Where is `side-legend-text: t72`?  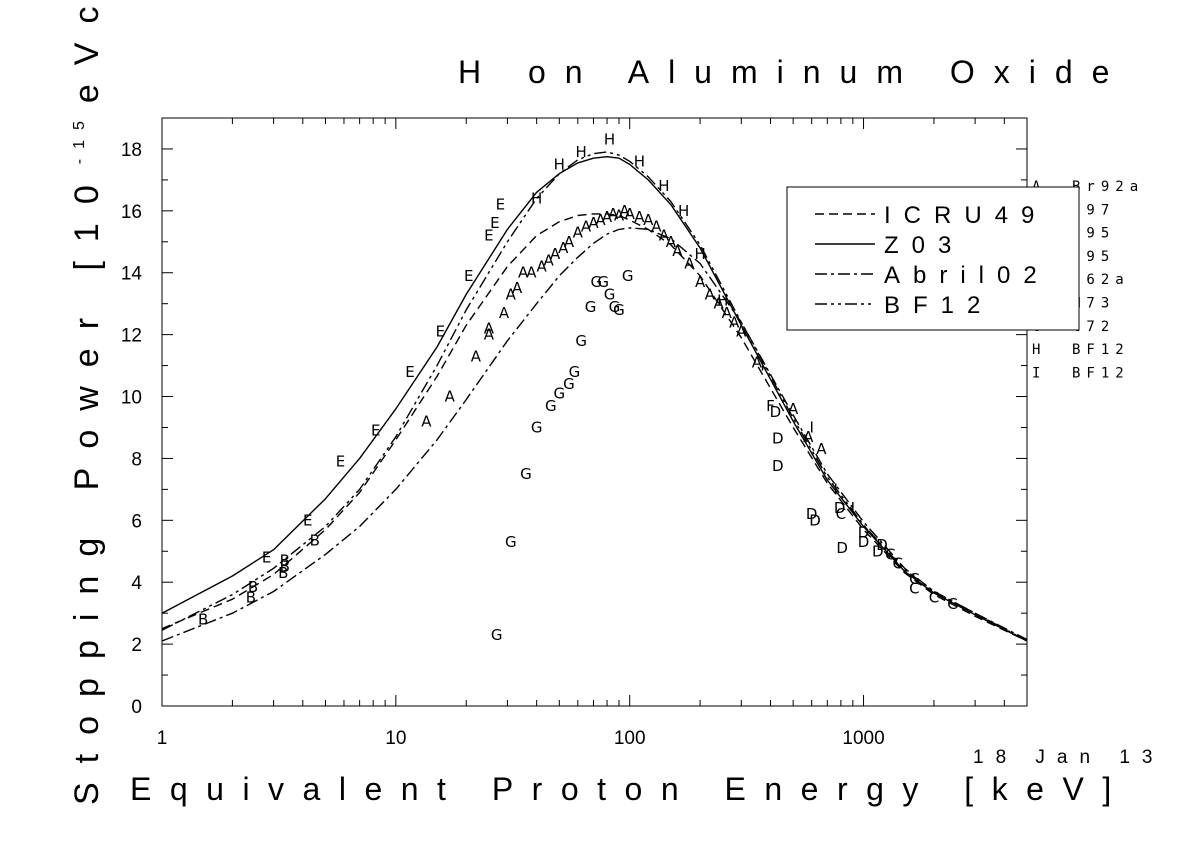 side-legend-text: t72 is located at coordinates (1093, 327).